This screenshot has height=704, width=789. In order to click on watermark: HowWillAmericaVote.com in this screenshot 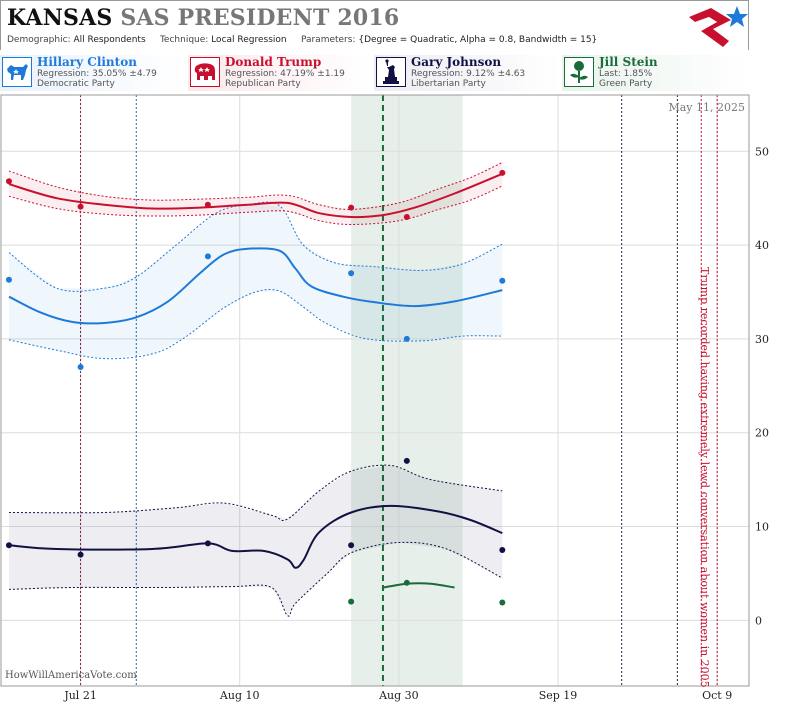, I will do `click(71, 675)`.